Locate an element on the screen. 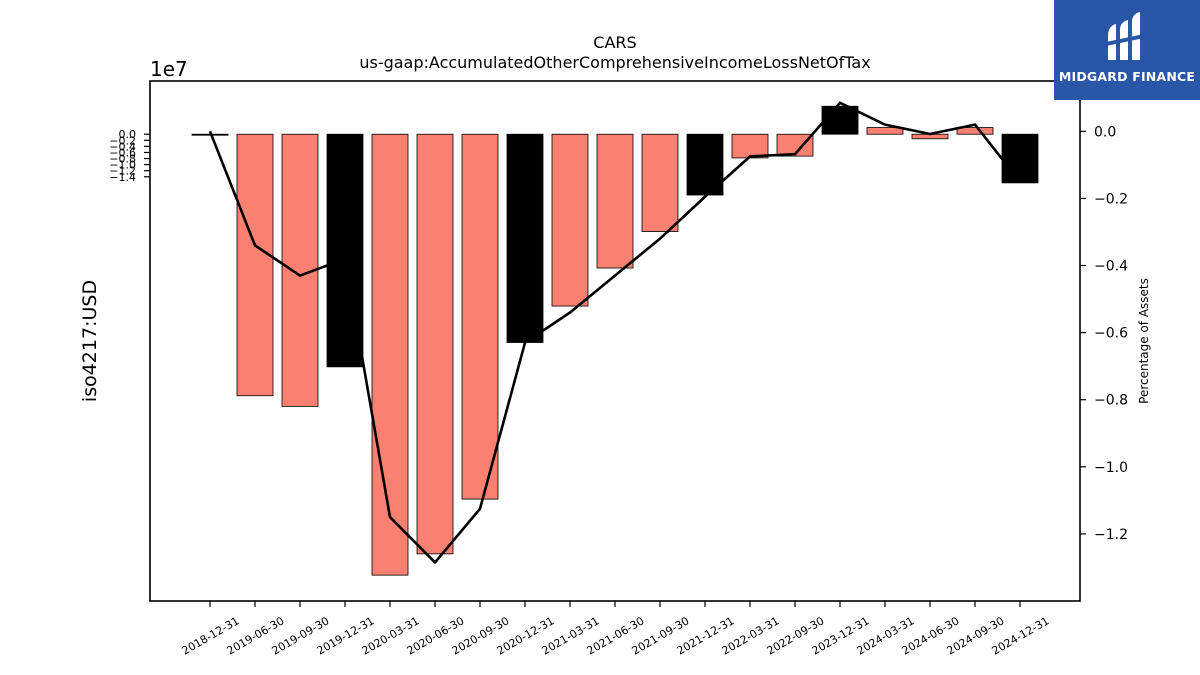  y-axis-label: iso4217:USD is located at coordinates (90, 341).